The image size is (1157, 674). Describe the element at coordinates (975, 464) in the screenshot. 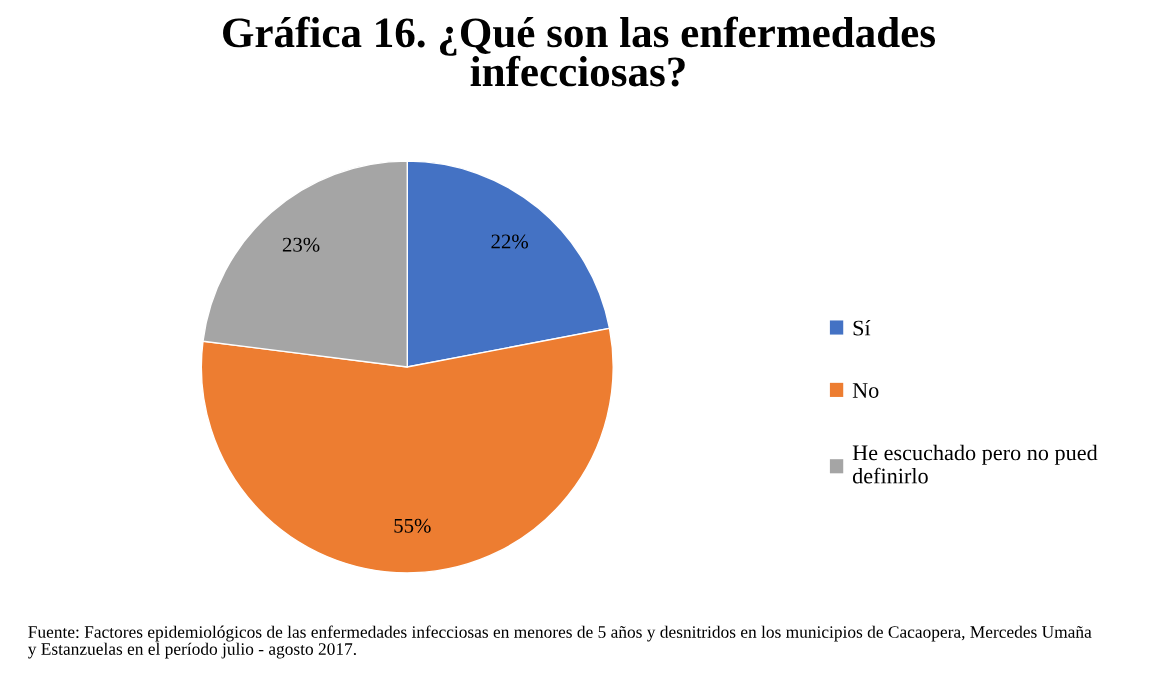

I see `legend-label: He escuchado pero no pued definirlo` at that location.